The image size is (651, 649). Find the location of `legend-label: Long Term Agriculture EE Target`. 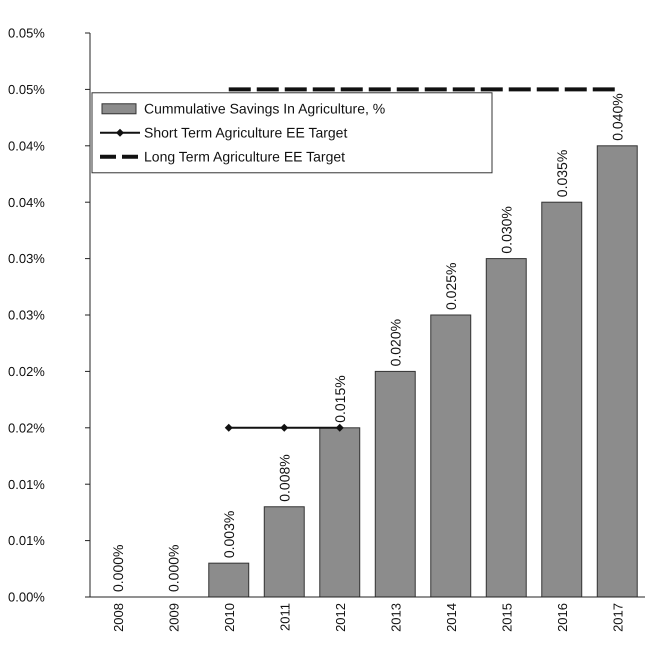

legend-label: Long Term Agriculture EE Target is located at coordinates (245, 156).